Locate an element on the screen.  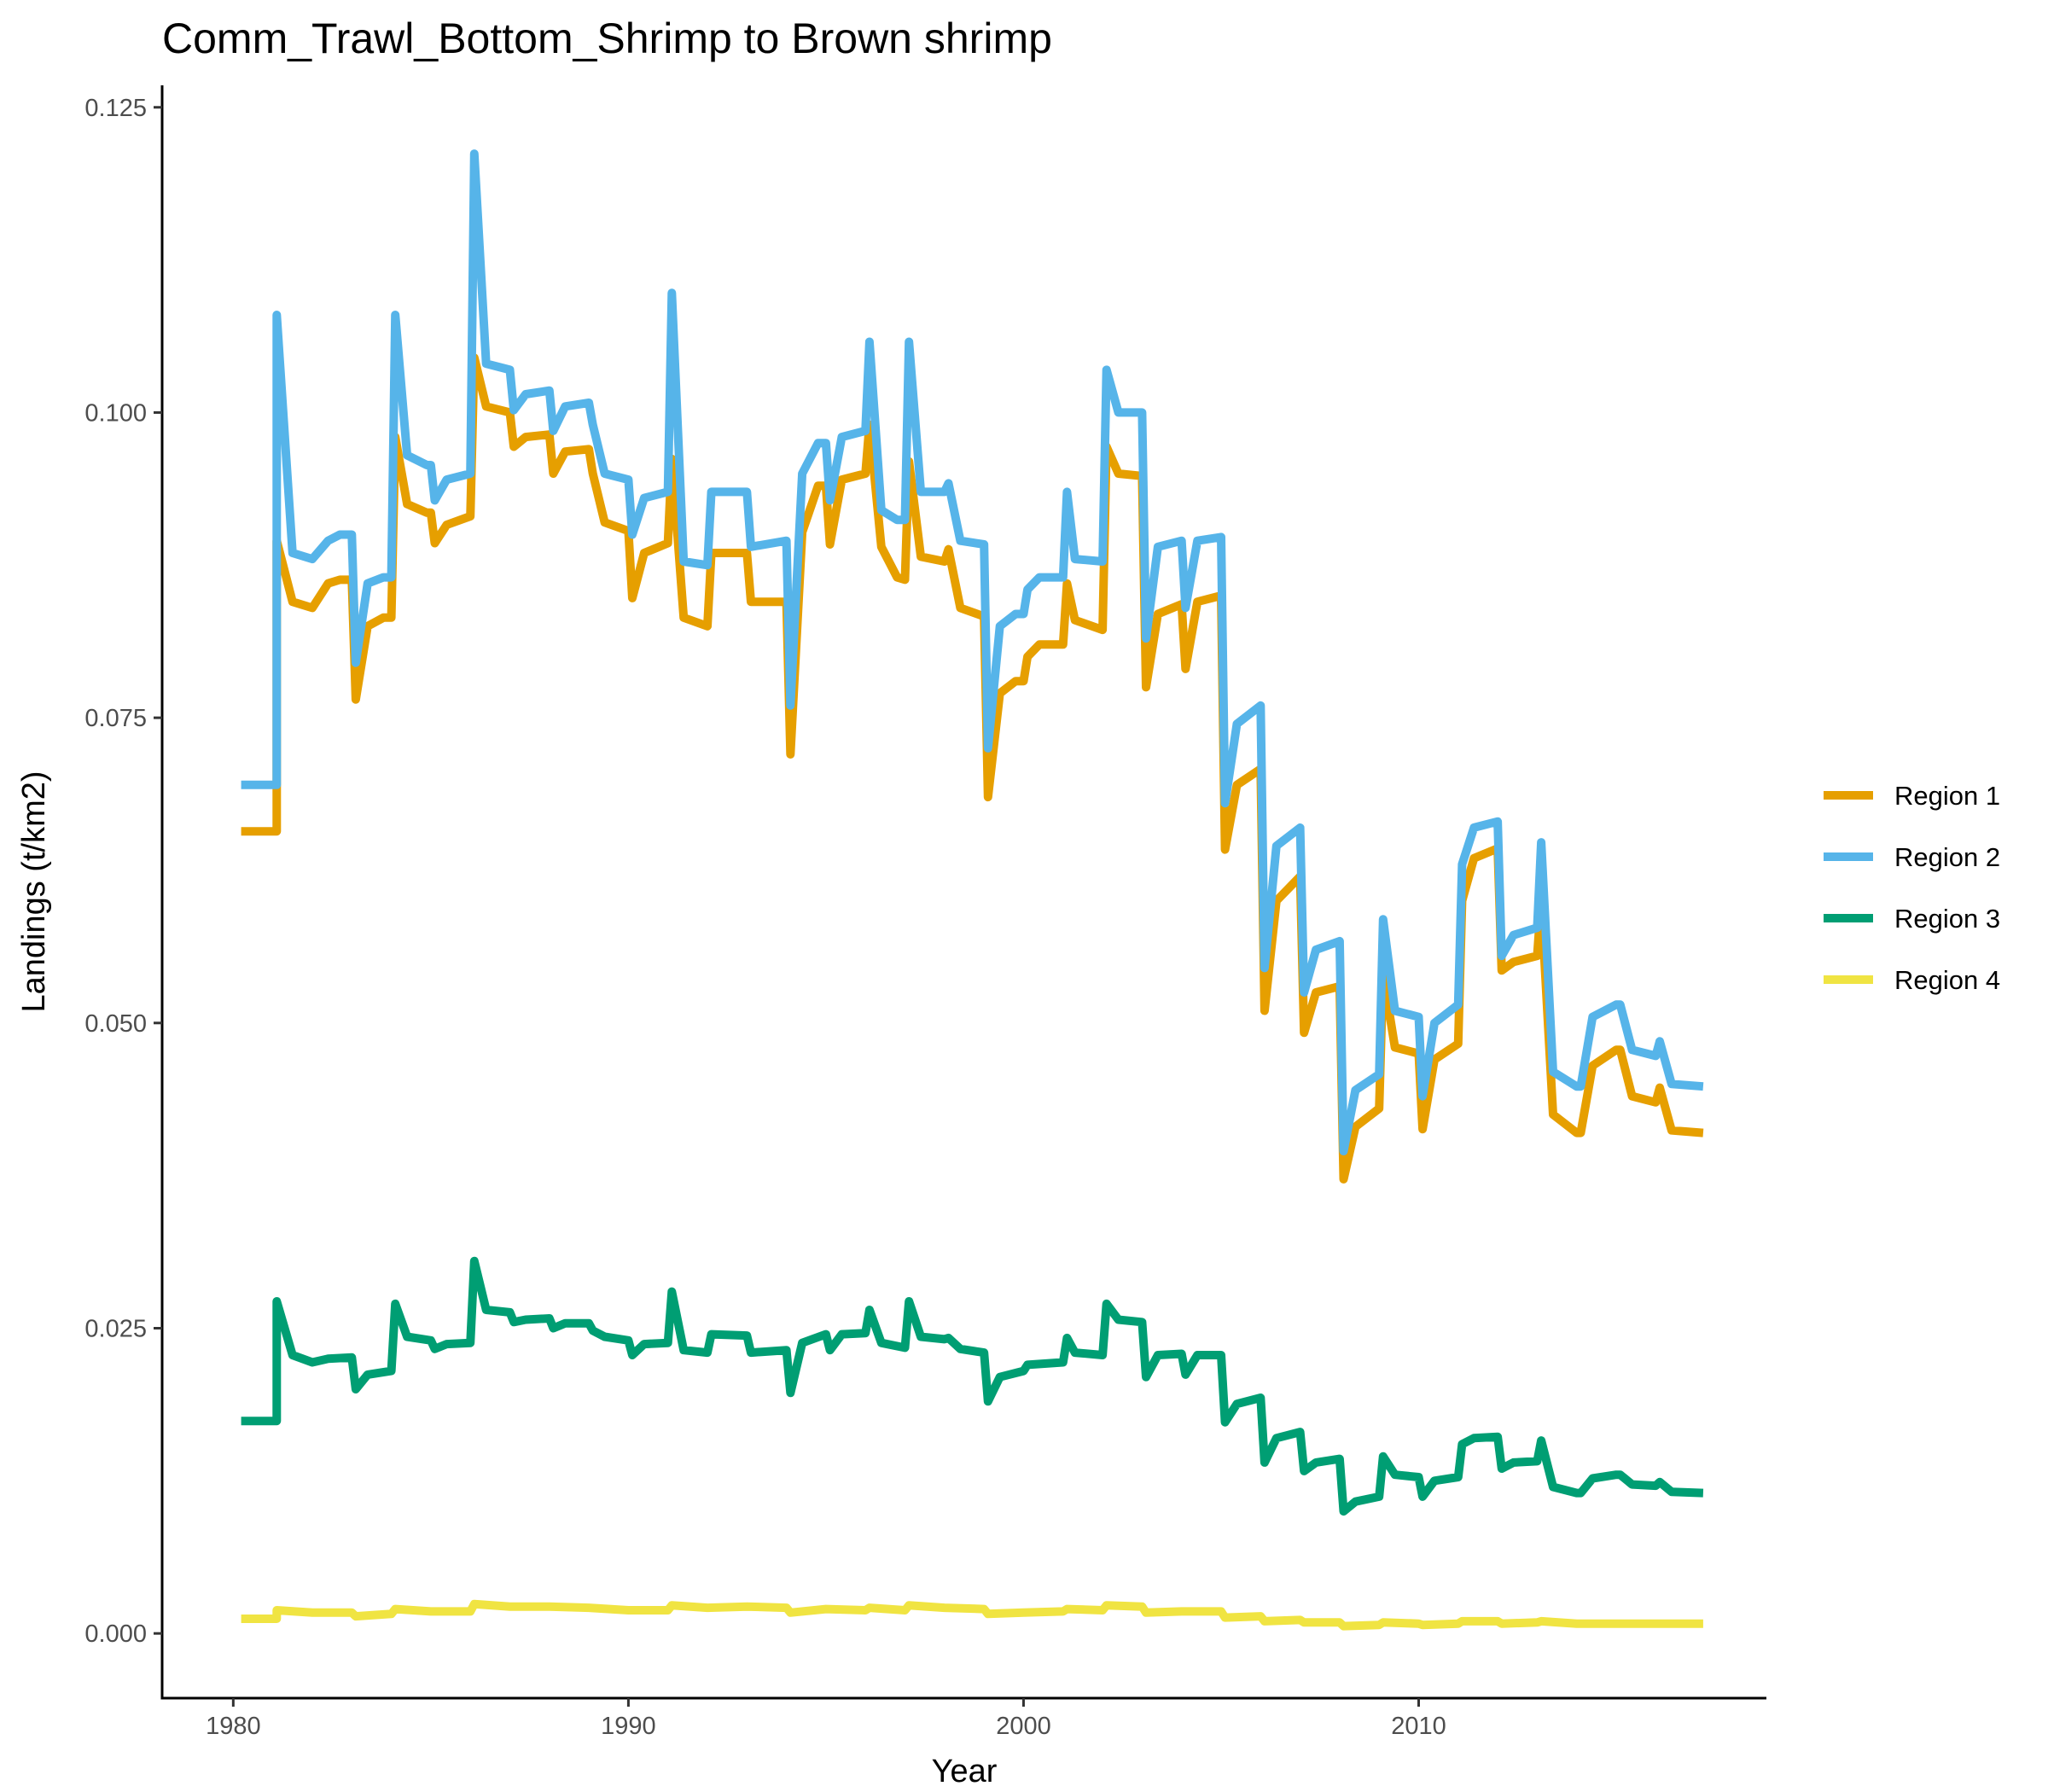
legend-label-region-2: Region 2 is located at coordinates (1947, 857).